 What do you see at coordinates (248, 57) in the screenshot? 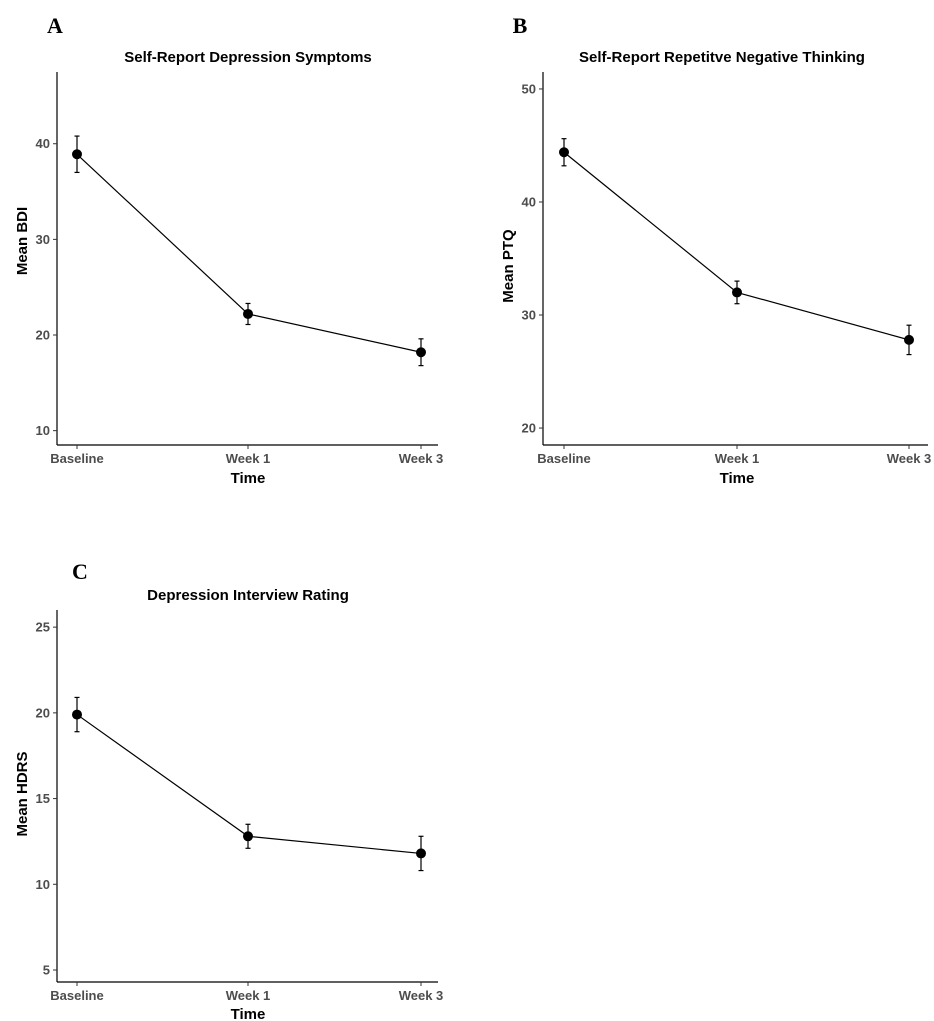
I see `chart-title: Self-Report Depression Symptoms` at bounding box center [248, 57].